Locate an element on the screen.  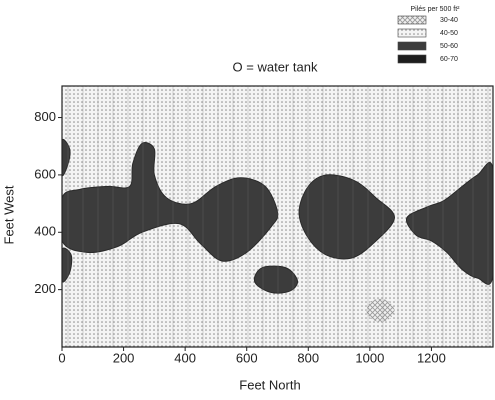
legend-label: 30-40 is located at coordinates (449, 20).